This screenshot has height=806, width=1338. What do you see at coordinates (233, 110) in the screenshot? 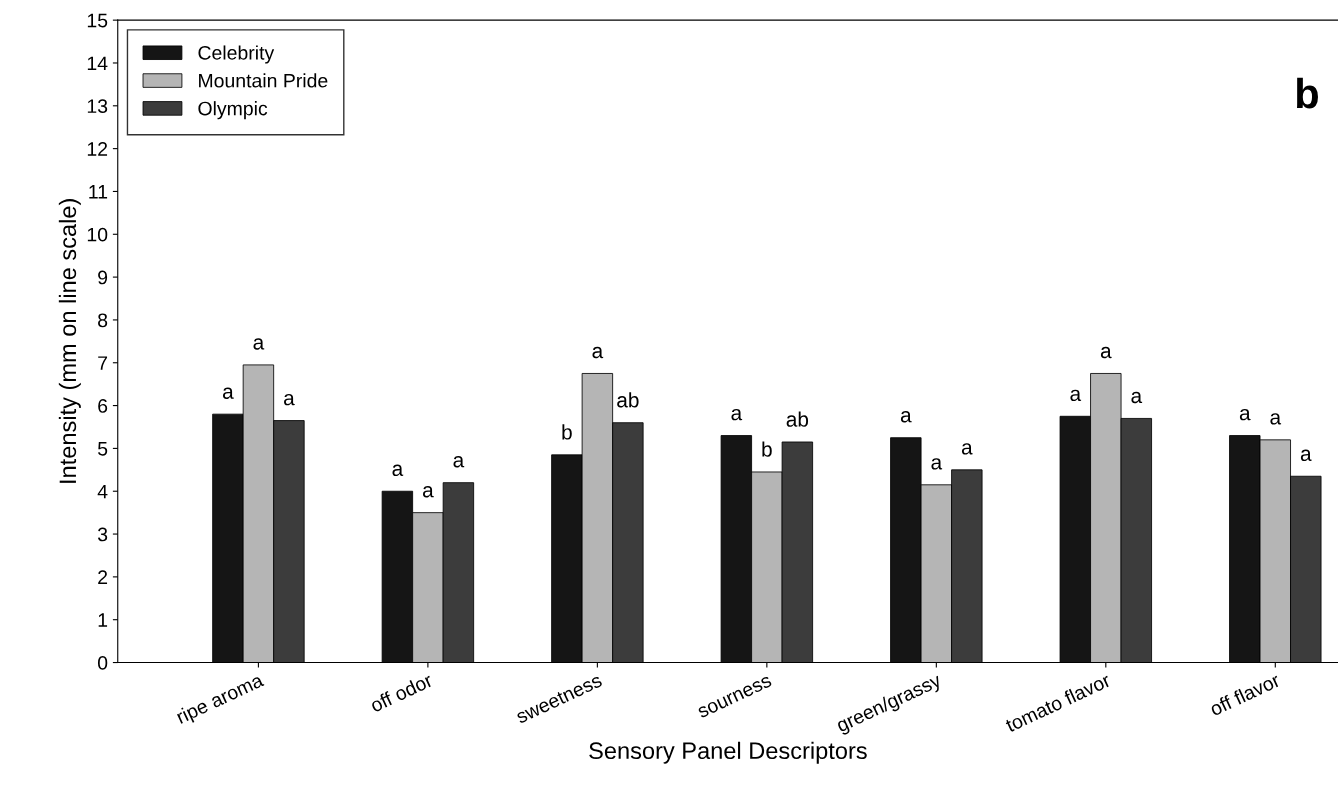
I see `legend-label: Olympic` at bounding box center [233, 110].